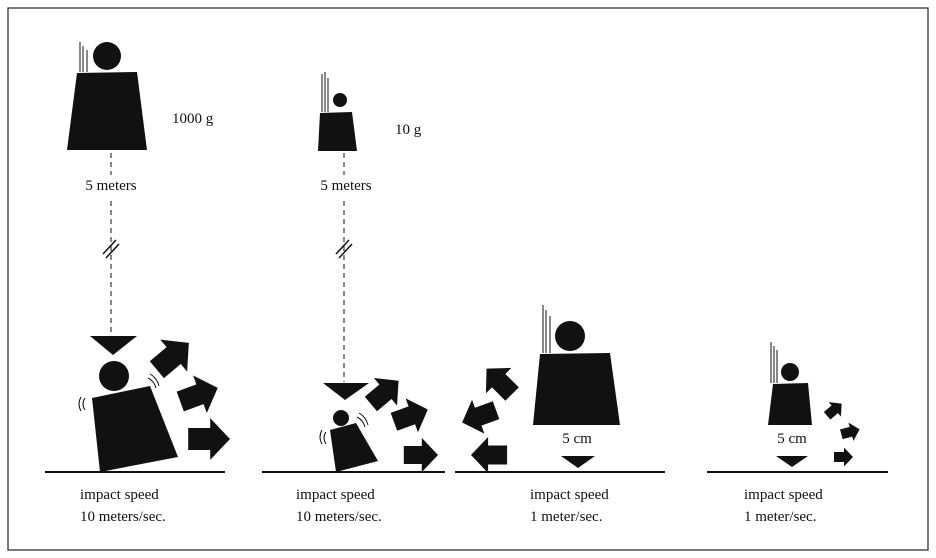 The height and width of the screenshot is (558, 936). Describe the element at coordinates (193, 119) in the screenshot. I see `mass-label: 1000 g` at that location.